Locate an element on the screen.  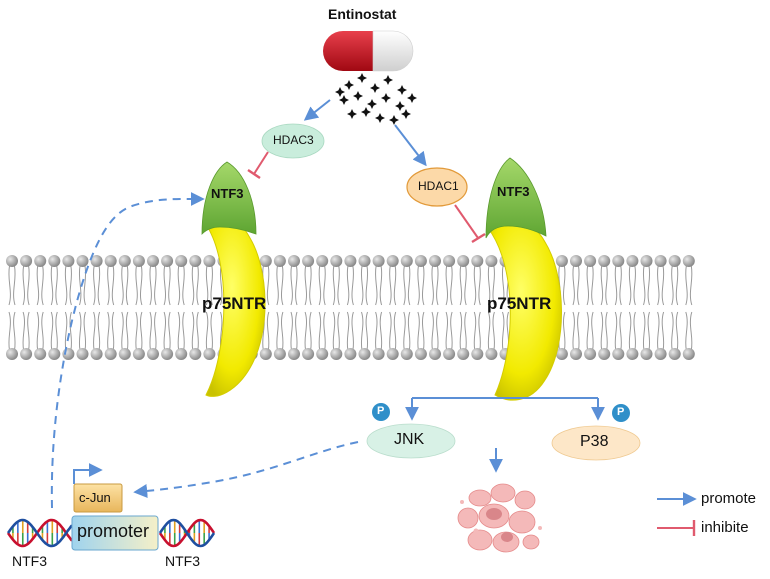
dna-helix-left-icon is located at coordinates (39, 533).